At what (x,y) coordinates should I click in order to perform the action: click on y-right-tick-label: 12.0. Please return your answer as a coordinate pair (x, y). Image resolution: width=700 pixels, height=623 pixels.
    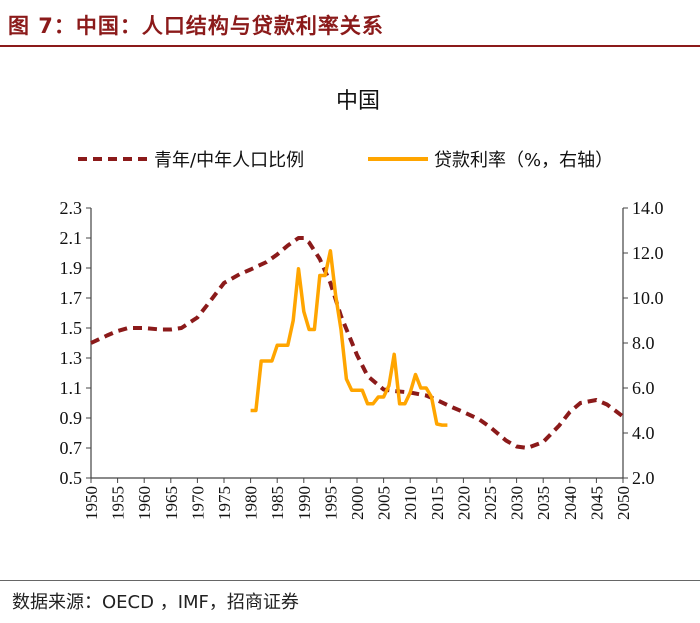
    Looking at the image, I should click on (648, 253).